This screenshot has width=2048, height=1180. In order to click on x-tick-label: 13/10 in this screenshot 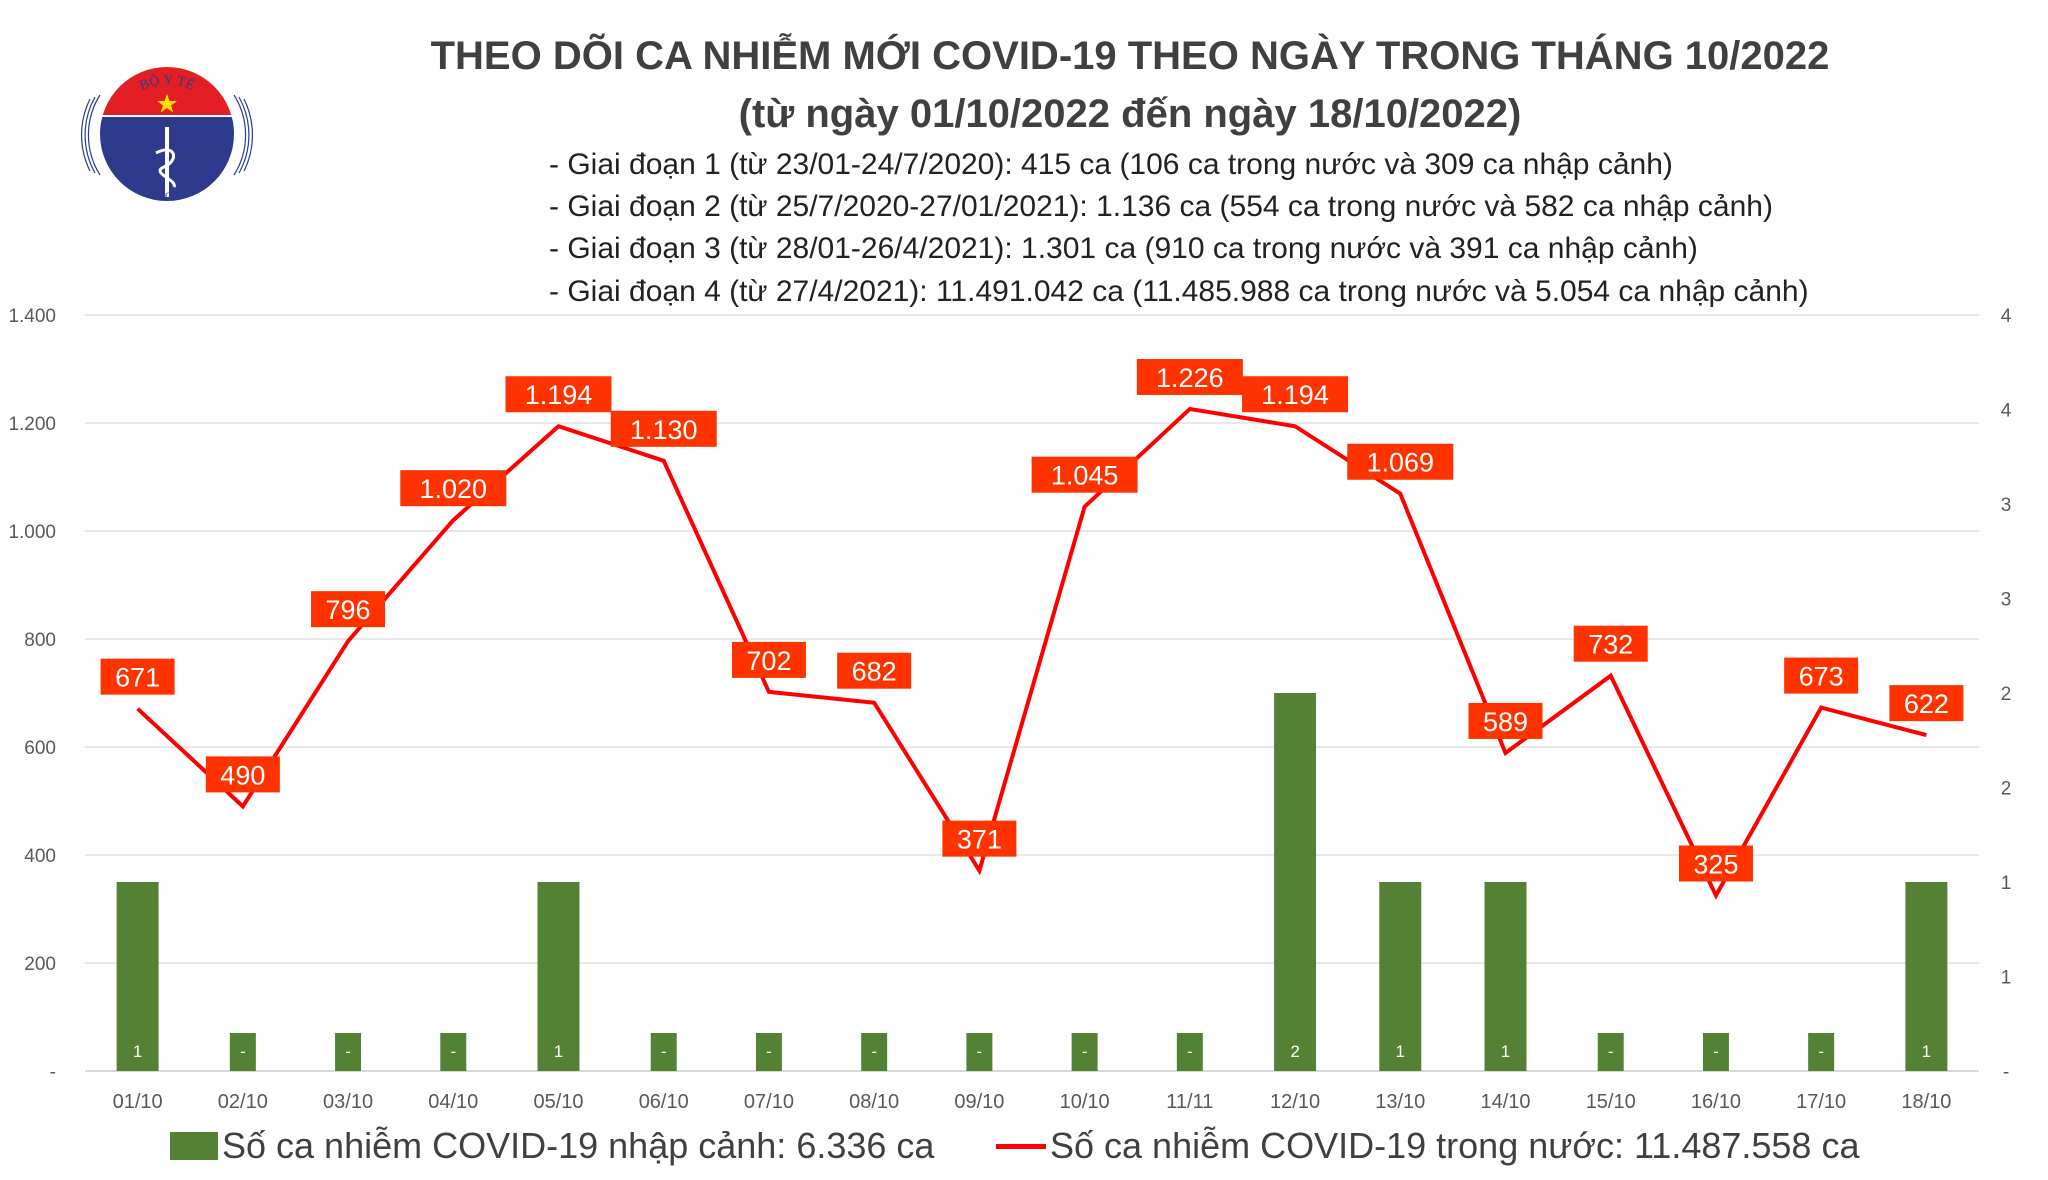, I will do `click(1400, 1102)`.